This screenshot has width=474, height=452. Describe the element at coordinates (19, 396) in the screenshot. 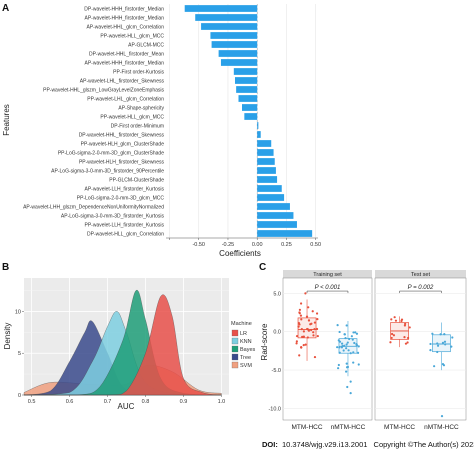

I see `panel-b-ytick-label: 0` at that location.